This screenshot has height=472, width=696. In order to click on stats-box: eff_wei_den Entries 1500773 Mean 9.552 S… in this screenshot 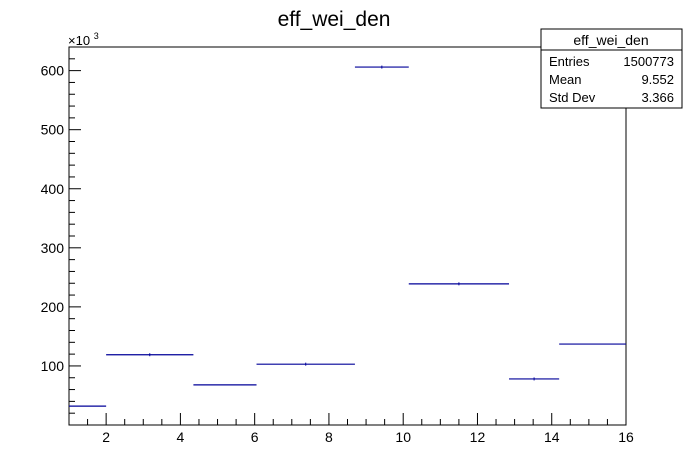, I will do `click(611, 68)`.